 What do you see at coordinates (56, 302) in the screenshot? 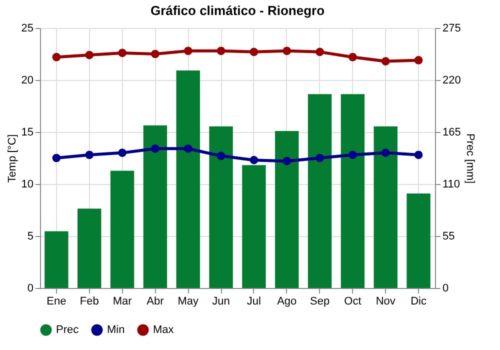
I see `x-tick-label: Ene` at bounding box center [56, 302].